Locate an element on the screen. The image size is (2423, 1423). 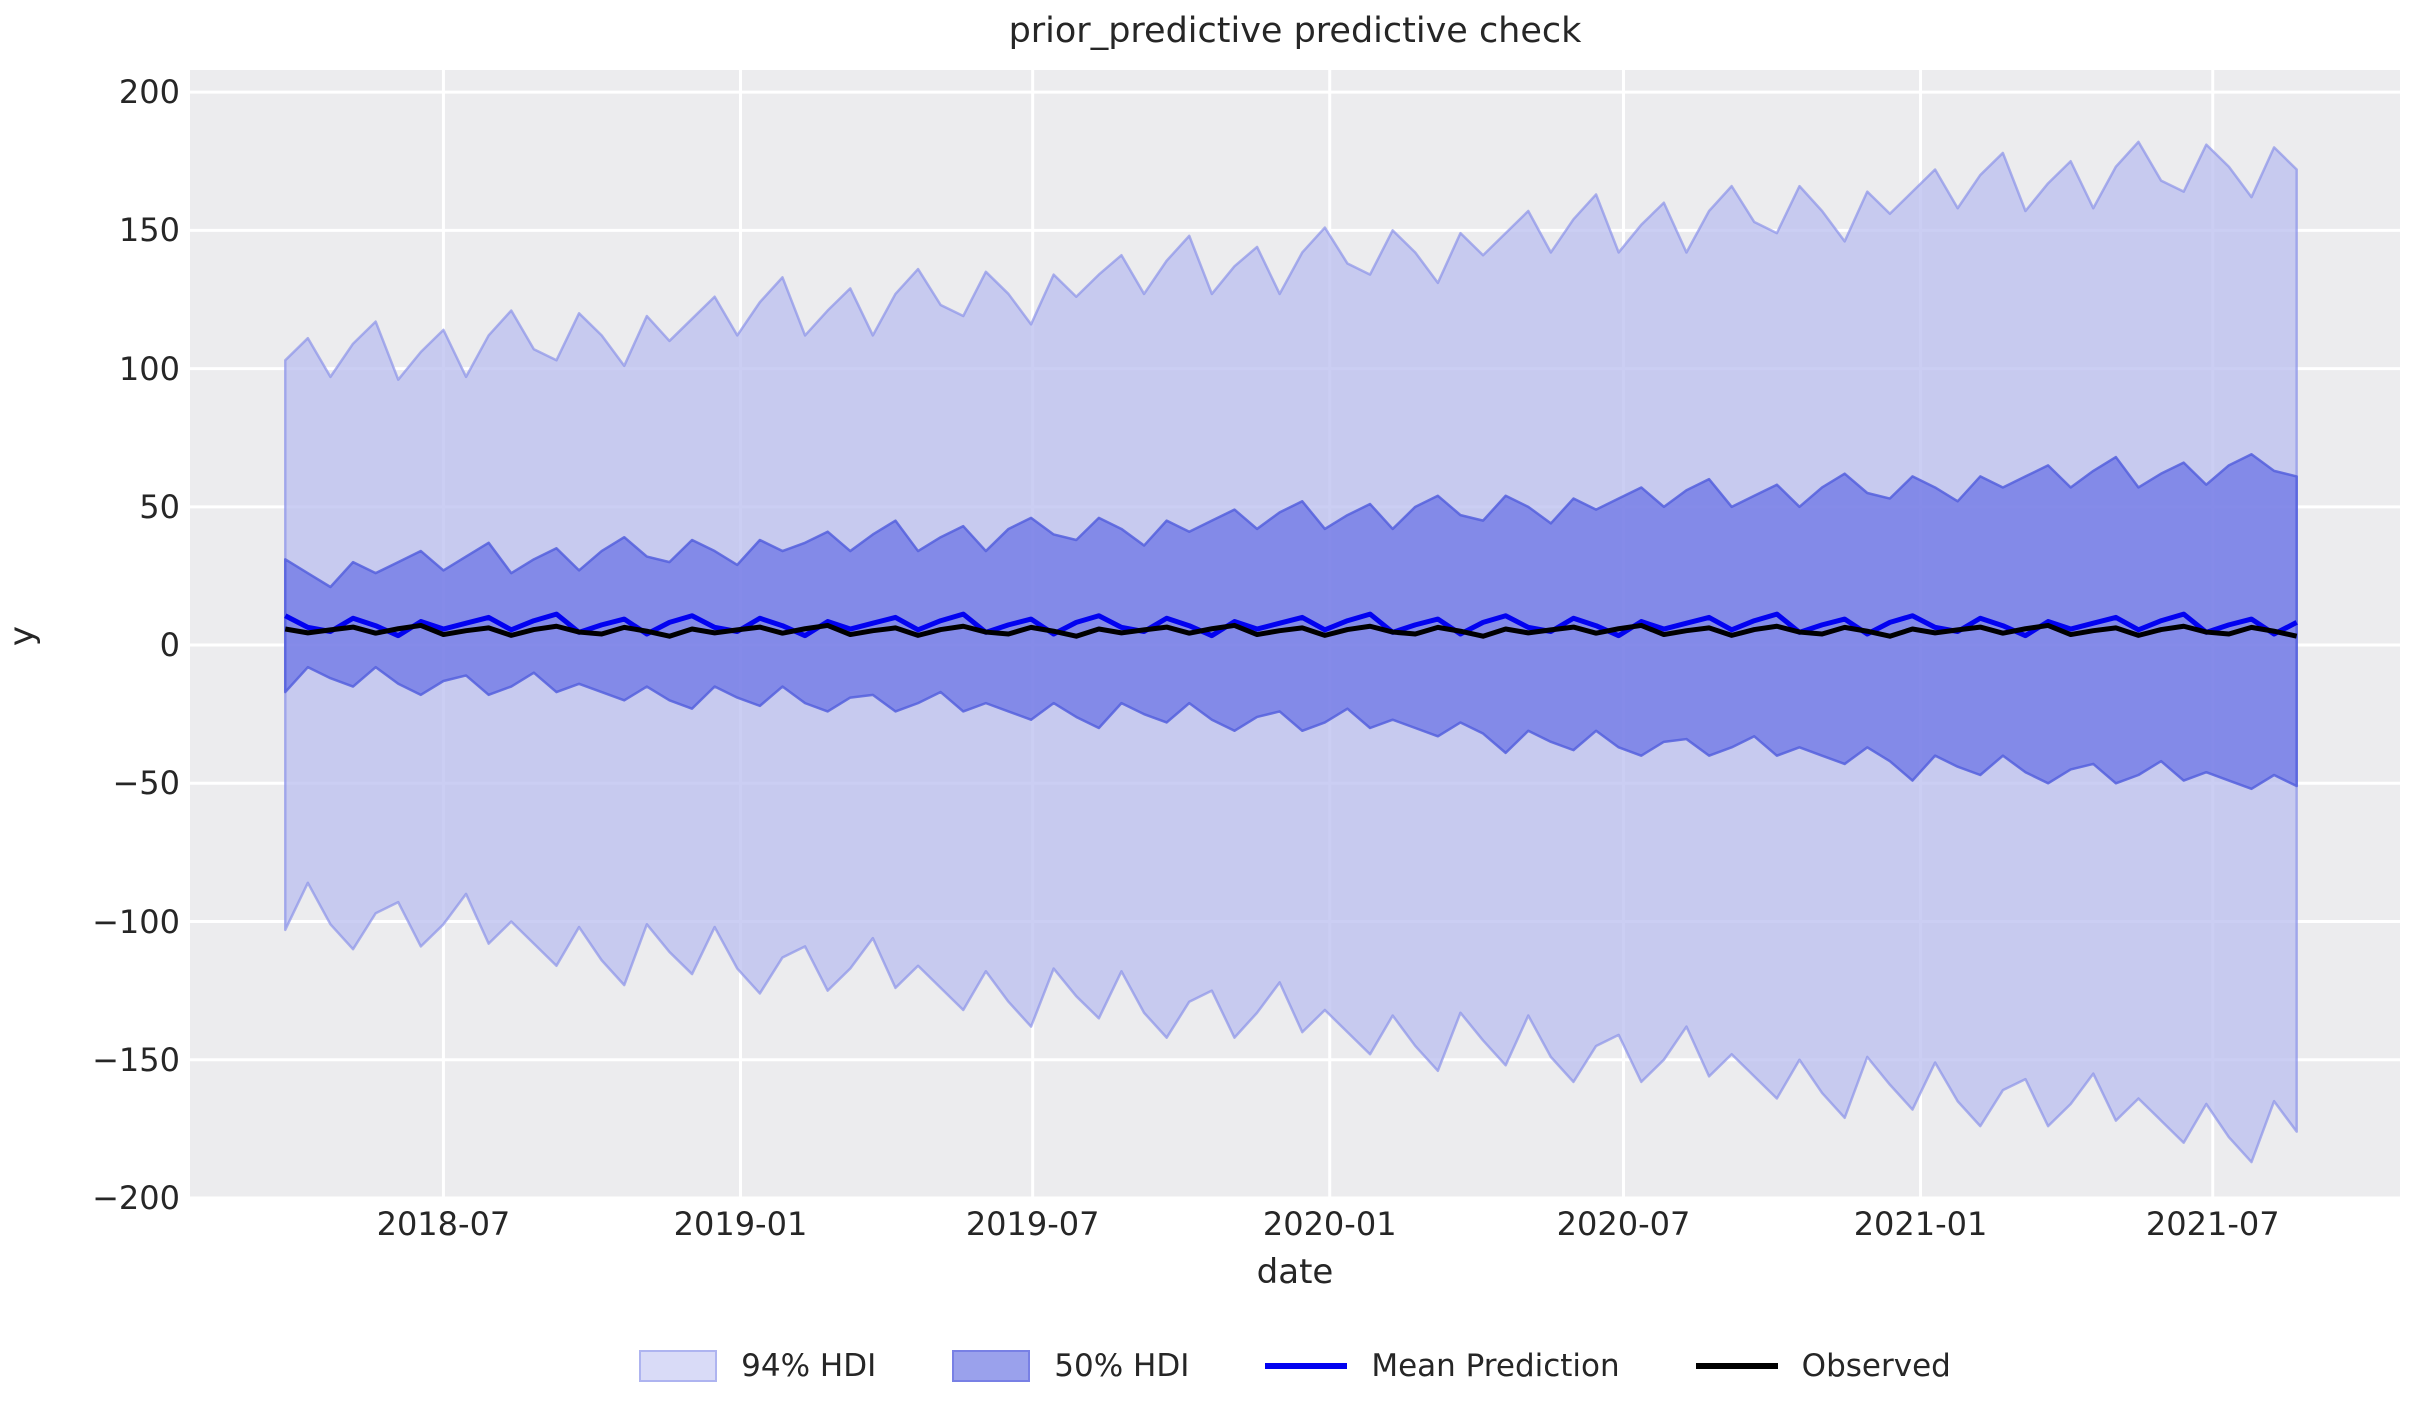
y-tick-label-200: −200 is located at coordinates (136, 1198).